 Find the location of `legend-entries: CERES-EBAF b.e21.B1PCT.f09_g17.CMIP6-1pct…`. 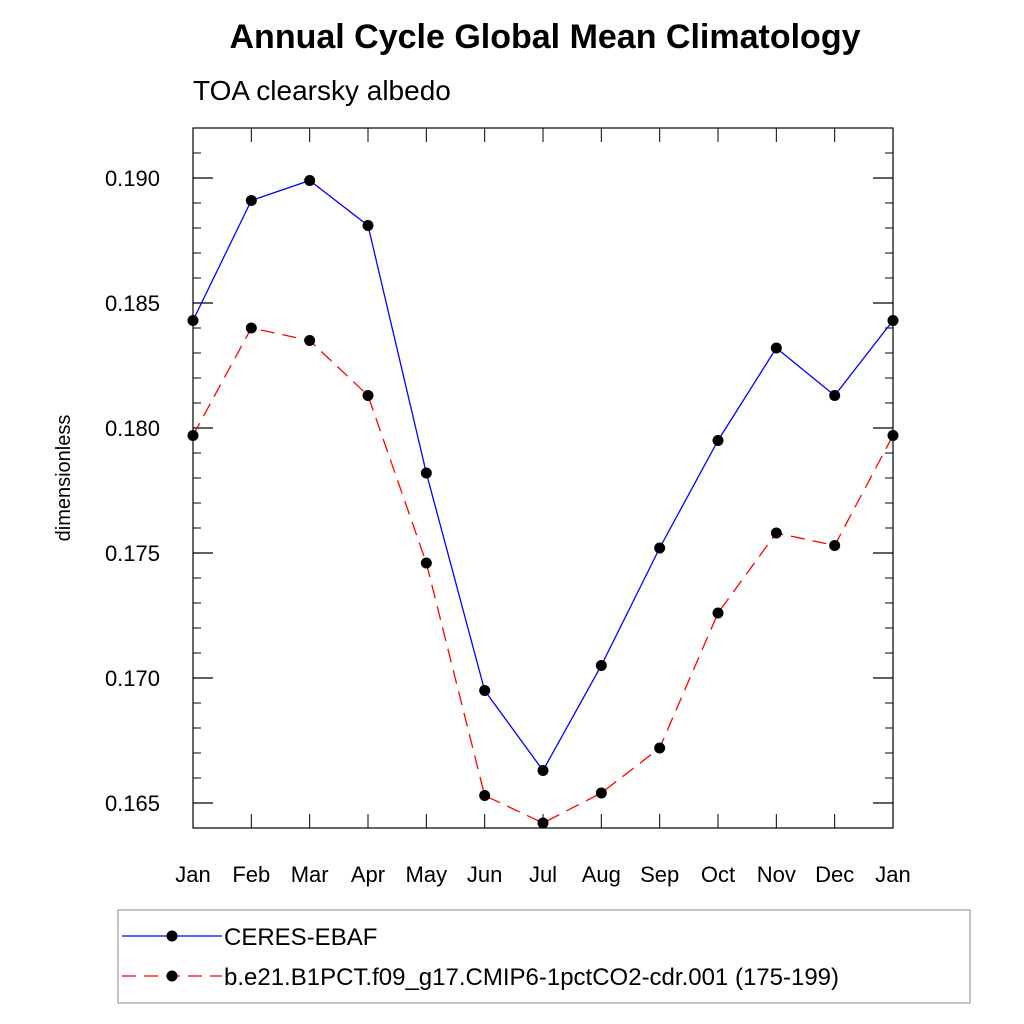

legend-entries: CERES-EBAF b.e21.B1PCT.f09_g17.CMIP6-1pct… is located at coordinates (480, 957).